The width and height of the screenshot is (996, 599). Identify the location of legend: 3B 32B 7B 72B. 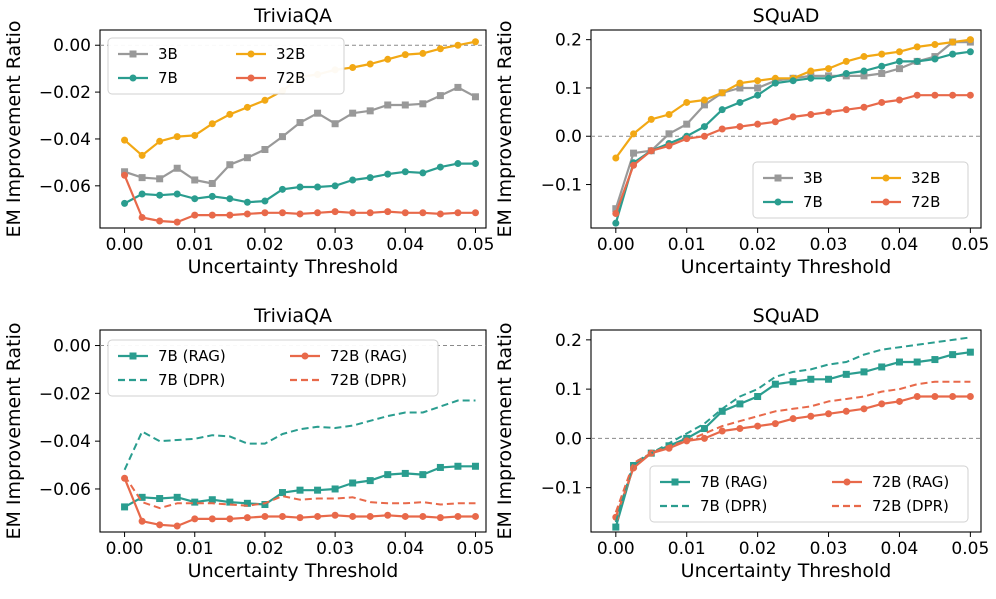
(226, 66).